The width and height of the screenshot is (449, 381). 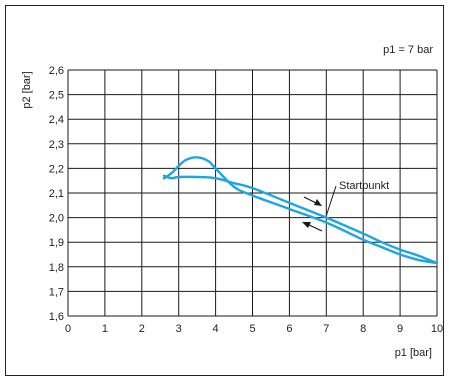 What do you see at coordinates (105, 329) in the screenshot?
I see `x-tick-label: 1` at bounding box center [105, 329].